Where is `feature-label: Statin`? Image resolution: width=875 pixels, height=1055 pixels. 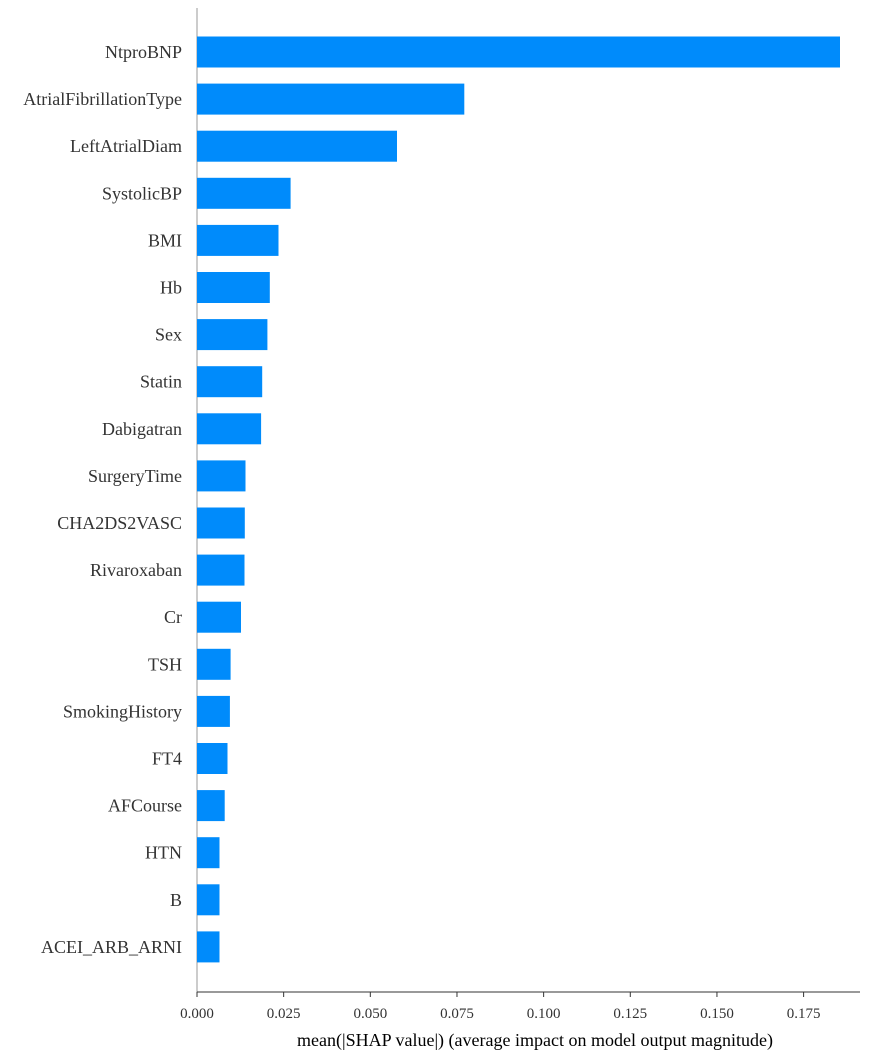 feature-label: Statin is located at coordinates (161, 382).